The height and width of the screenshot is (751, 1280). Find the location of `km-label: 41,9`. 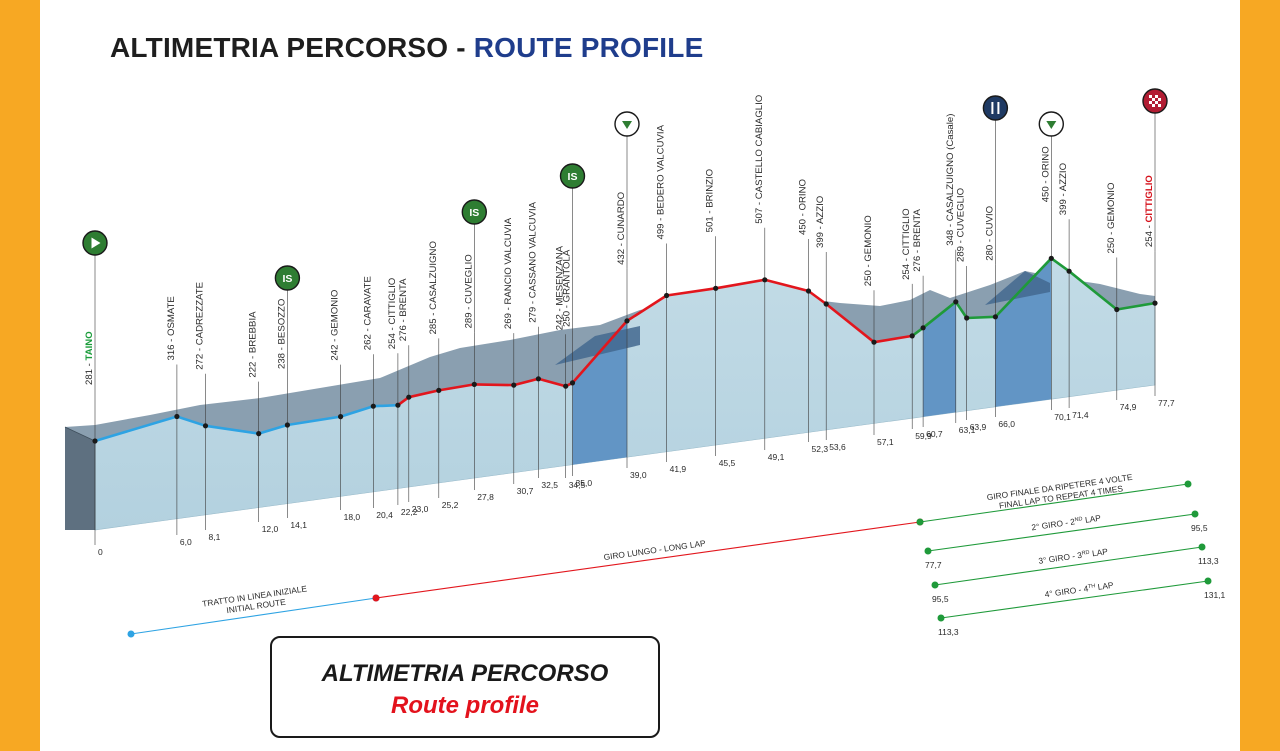

km-label: 41,9 is located at coordinates (678, 469).